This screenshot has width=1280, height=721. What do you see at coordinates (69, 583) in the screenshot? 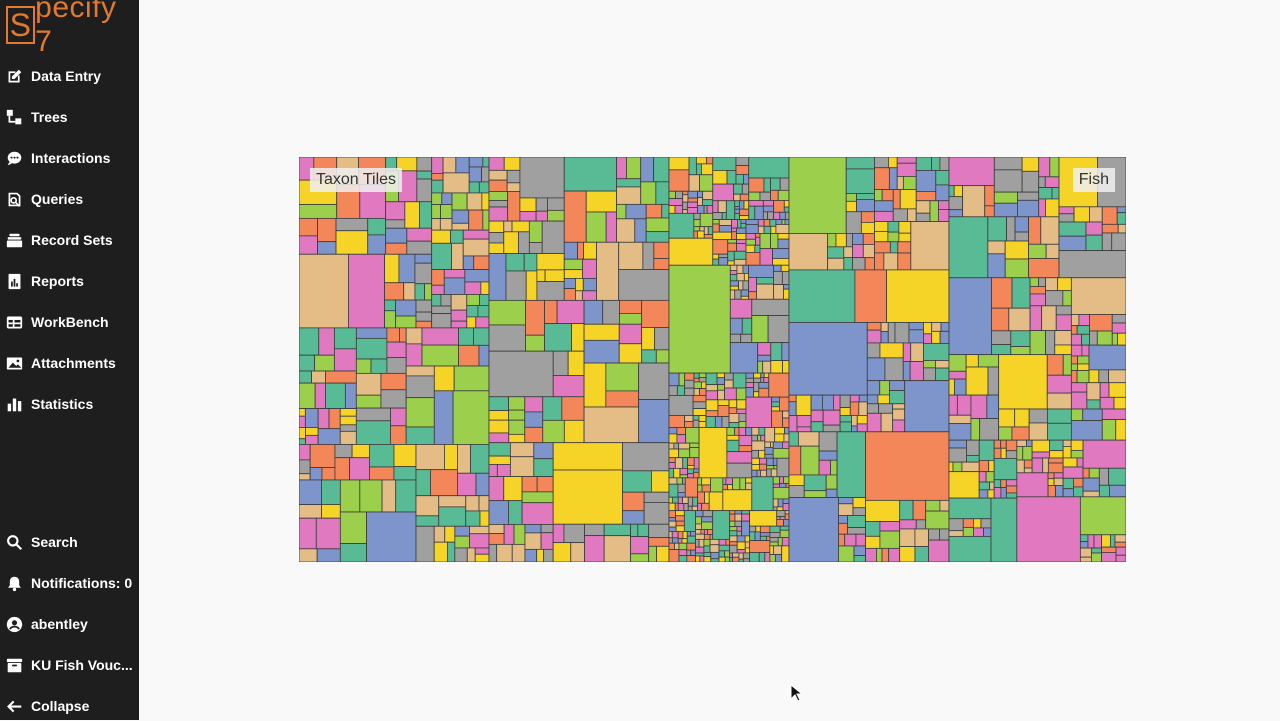
I see `nav-notifications: Notifications: 0` at bounding box center [69, 583].